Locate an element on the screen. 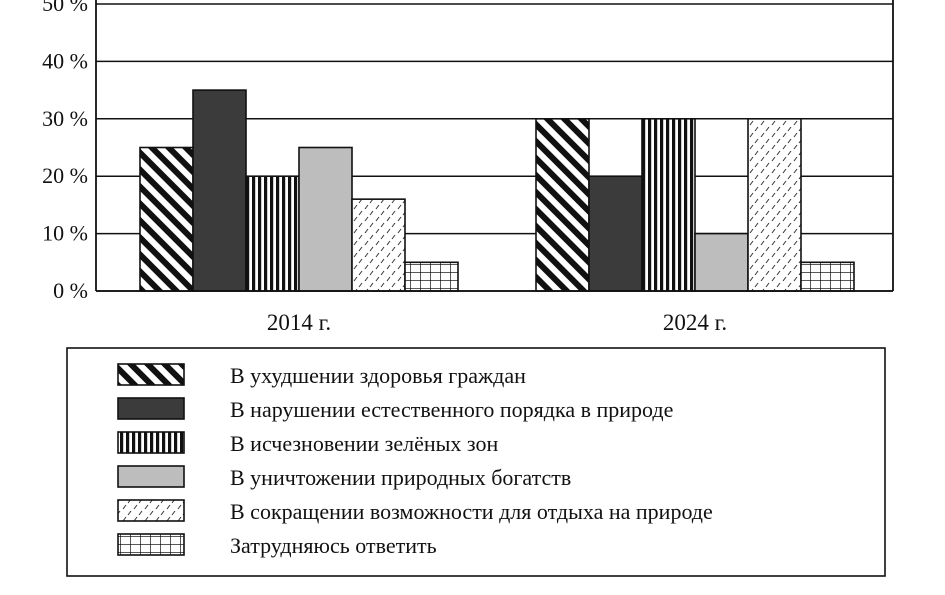 The width and height of the screenshot is (945, 595). x-axis-category-labels: 2014 г. 2024 г. is located at coordinates (497, 322).